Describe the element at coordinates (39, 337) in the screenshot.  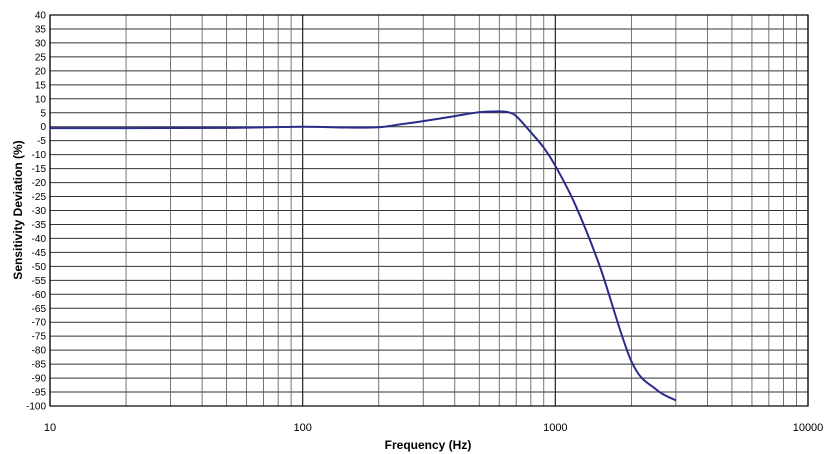
I see `y-tick-label: -75` at that location.